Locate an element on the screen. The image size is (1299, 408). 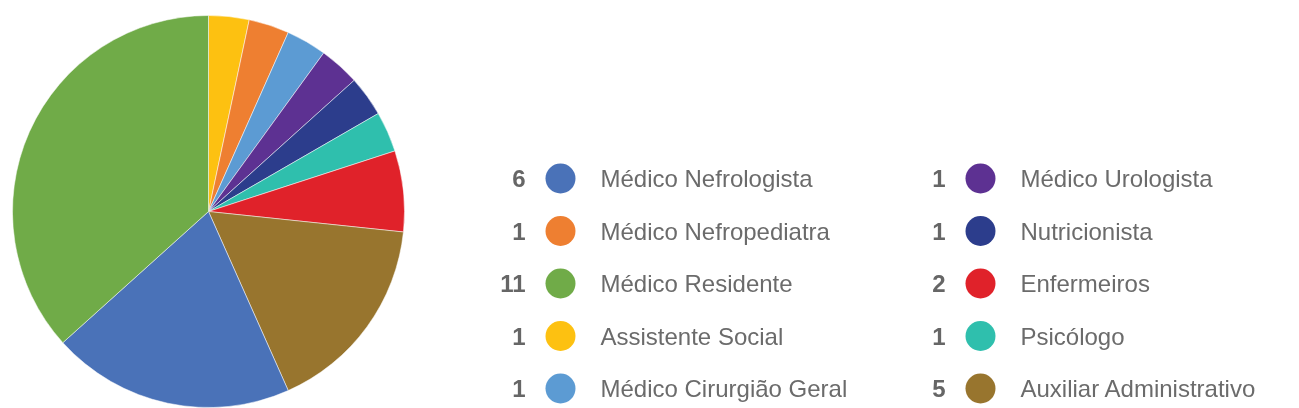
data-label: 11 is located at coordinates (513, 283).